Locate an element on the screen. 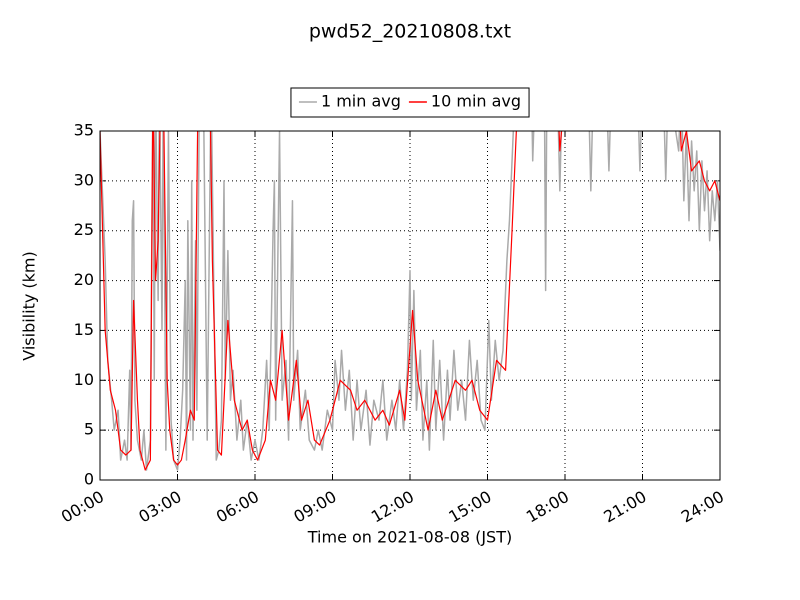 This screenshot has width=800, height=600. legend-label: 10 min avg is located at coordinates (476, 101).